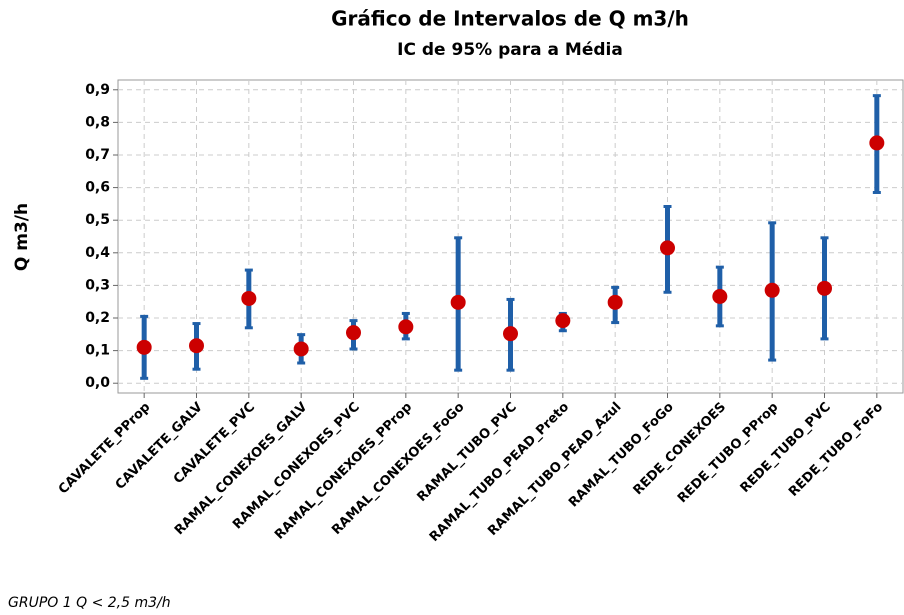 This screenshot has width=904, height=615. What do you see at coordinates (680, 449) in the screenshot?
I see `x-tick-label: REDE_CONEXOES` at bounding box center [680, 449].